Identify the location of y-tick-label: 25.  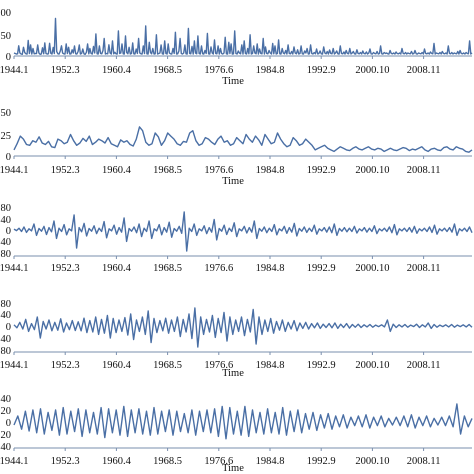
(6, 136).